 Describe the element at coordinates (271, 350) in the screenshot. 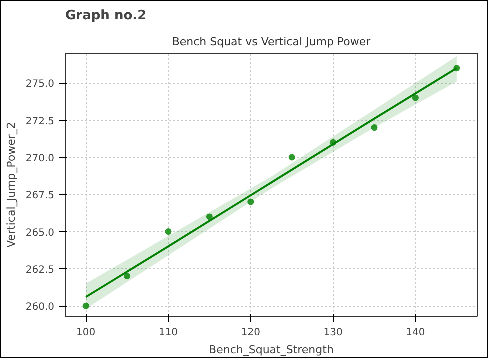

I see `x-axis-title: Bench_Squat_Strength` at that location.